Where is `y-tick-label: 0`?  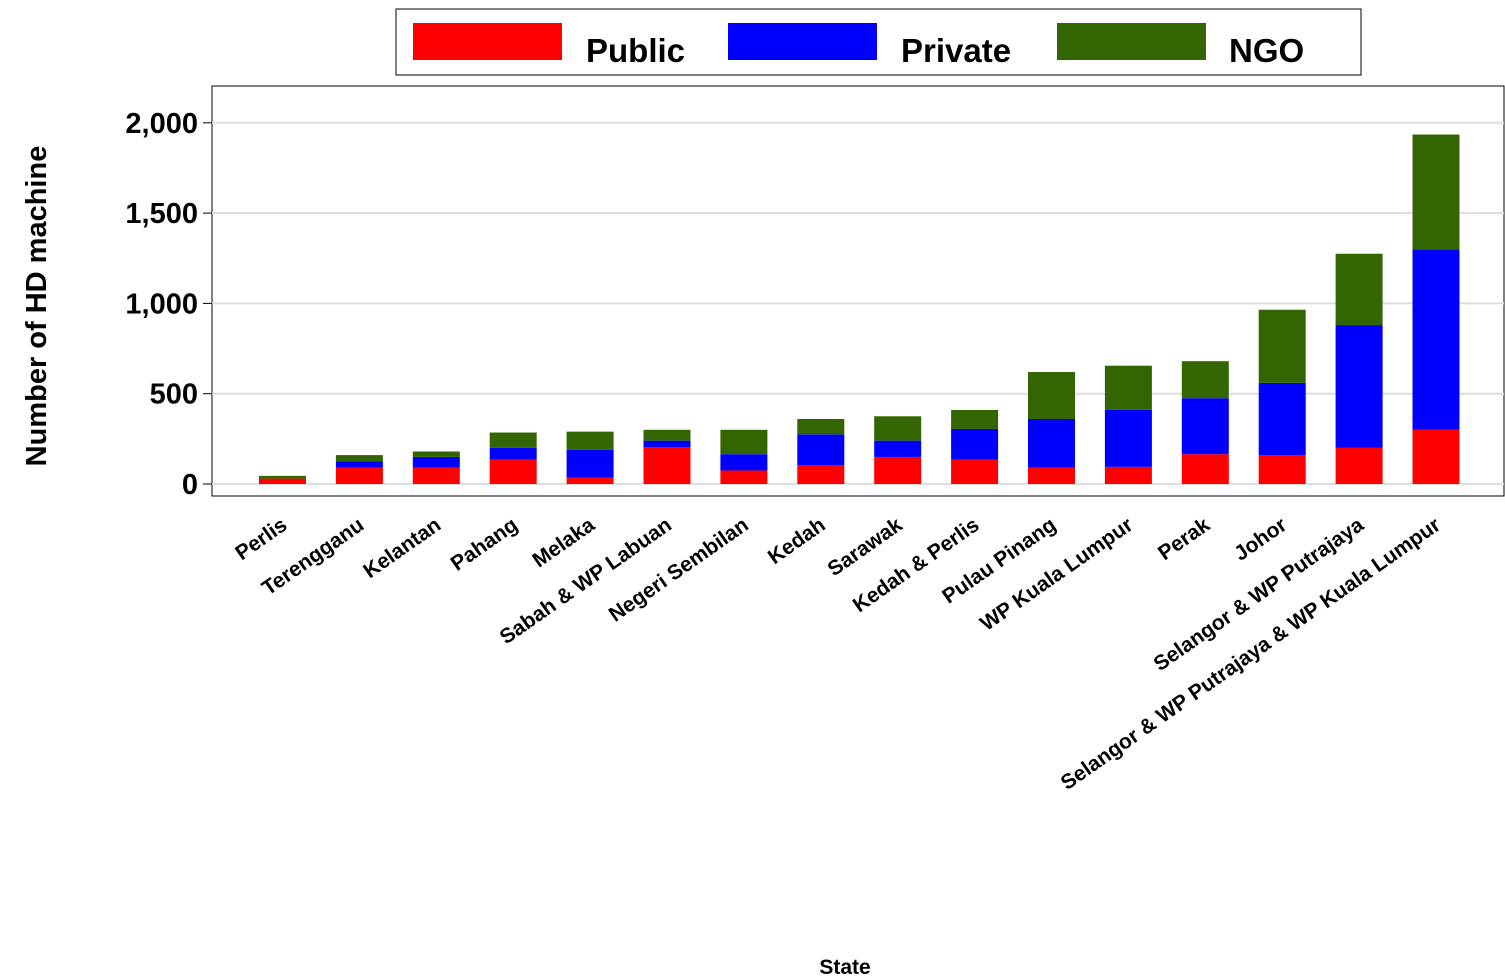
y-tick-label: 0 is located at coordinates (190, 485).